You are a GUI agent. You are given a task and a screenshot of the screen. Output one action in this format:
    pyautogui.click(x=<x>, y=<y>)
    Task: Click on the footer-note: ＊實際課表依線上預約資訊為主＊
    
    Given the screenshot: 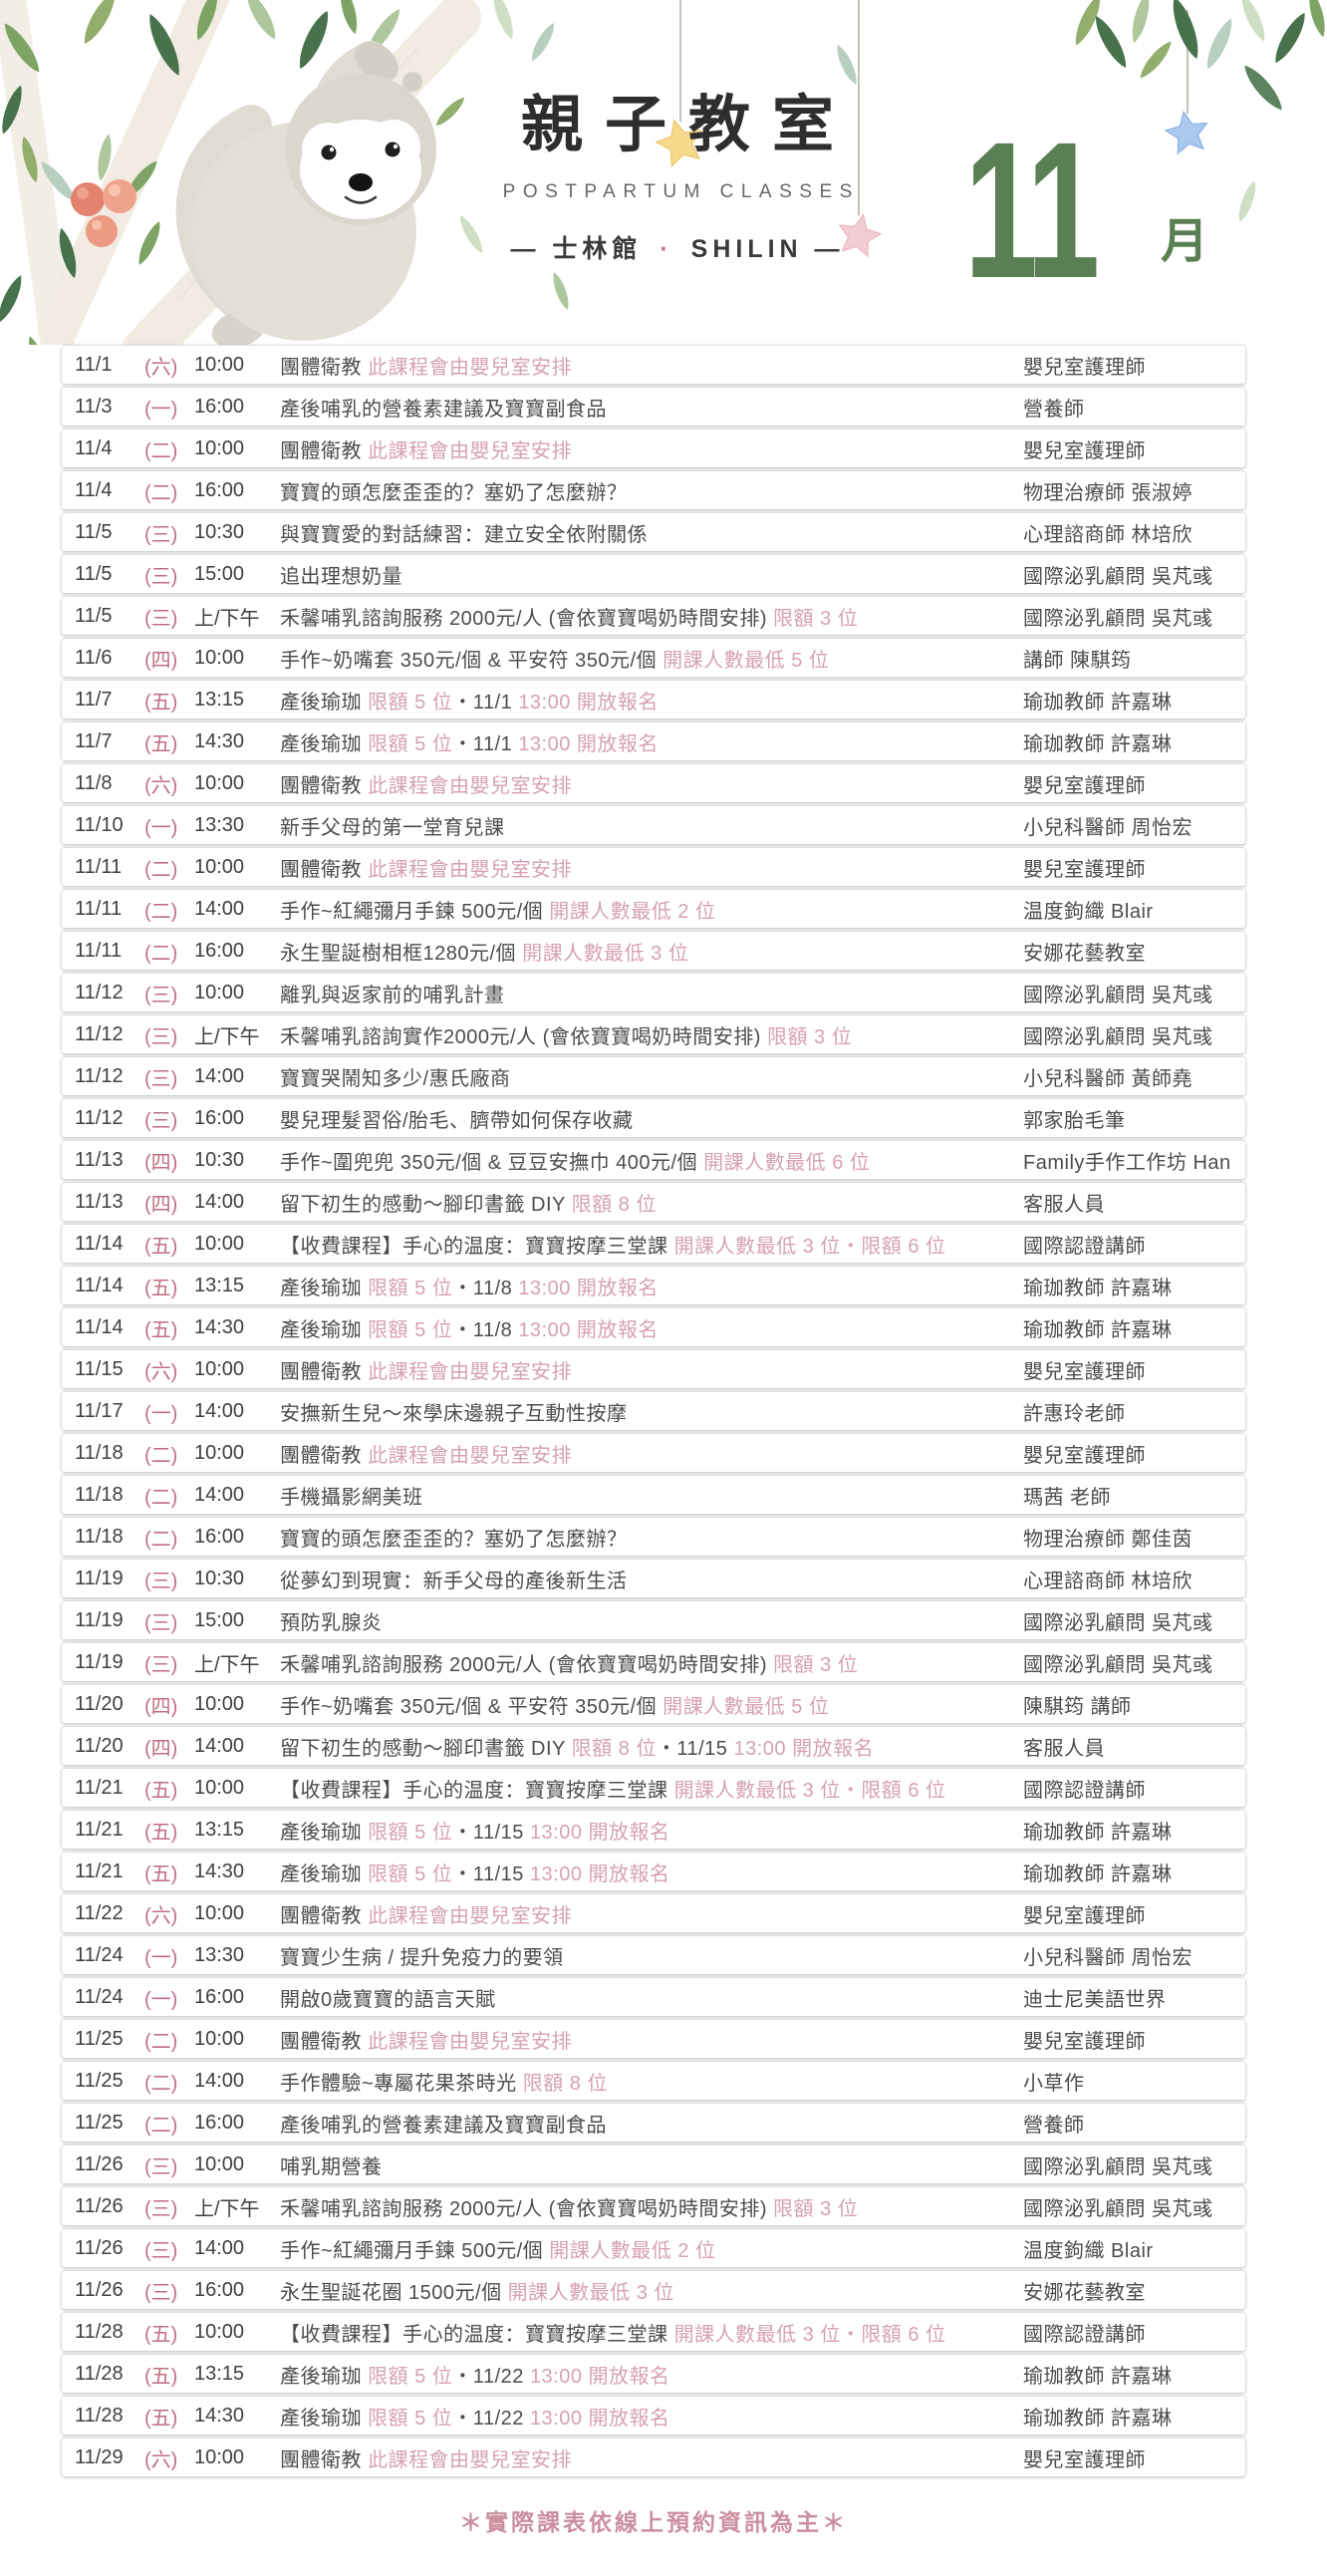 What is the action you would take?
    pyautogui.click(x=653, y=2522)
    